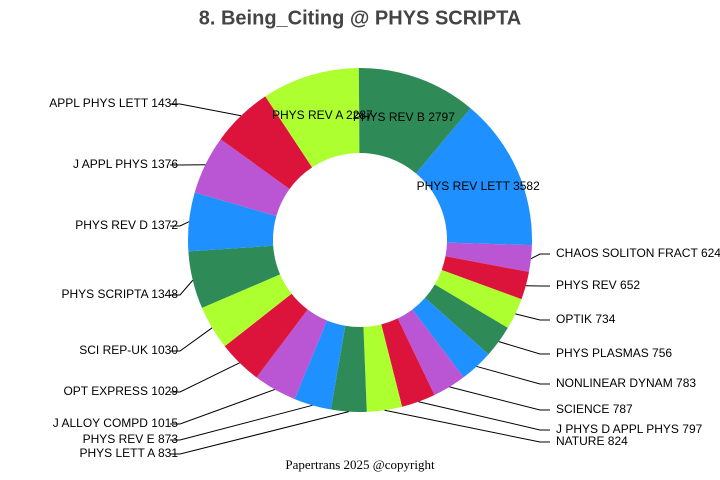  I want to click on slice-label: SCI REP-UK 1030, so click(128, 350).